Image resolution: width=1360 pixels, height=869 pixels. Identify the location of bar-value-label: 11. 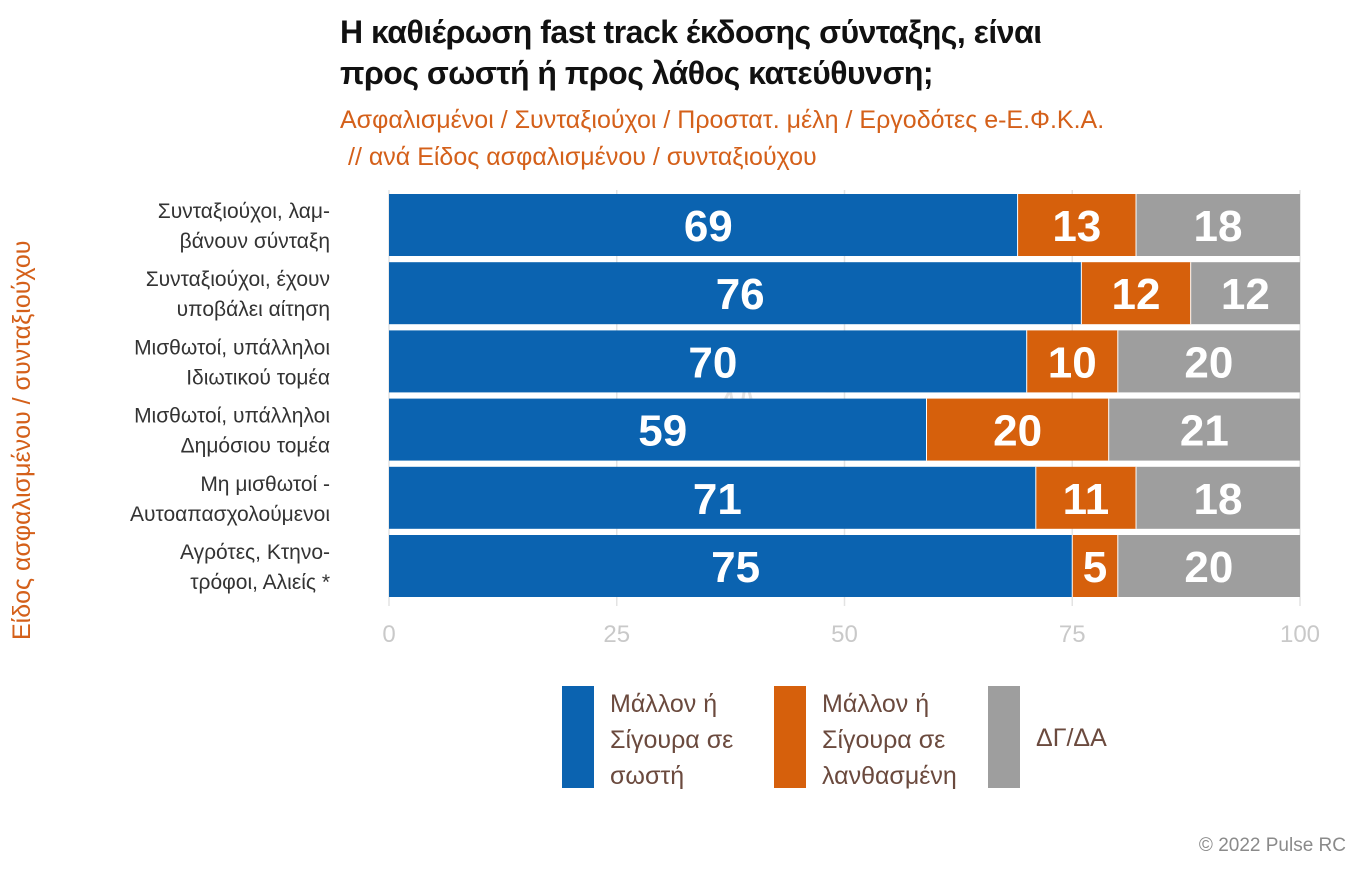
(1086, 499).